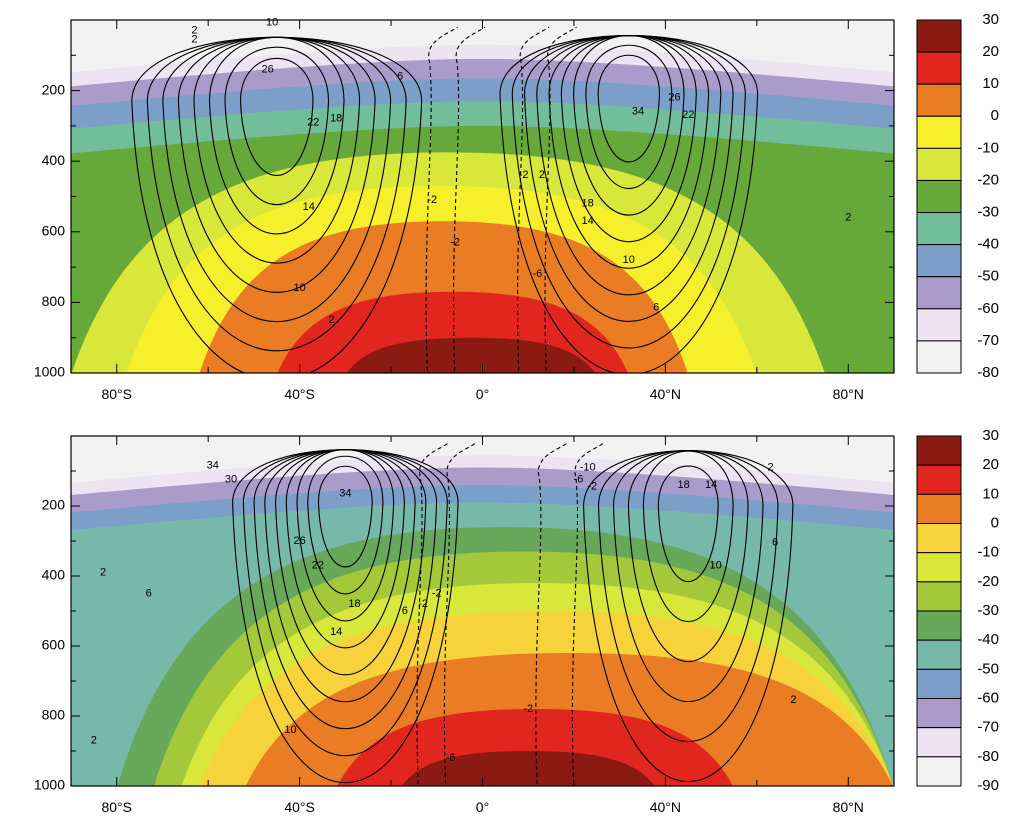 This screenshot has height=825, width=1024. What do you see at coordinates (579, 480) in the screenshot?
I see `bottom-contour-label: -6` at bounding box center [579, 480].